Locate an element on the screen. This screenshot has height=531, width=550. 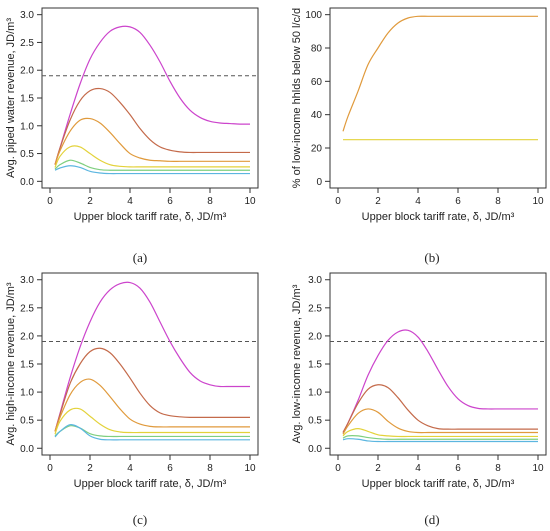
y-axis-label: Avg. high-income revenue, JD/m³ is located at coordinates (11, 363).